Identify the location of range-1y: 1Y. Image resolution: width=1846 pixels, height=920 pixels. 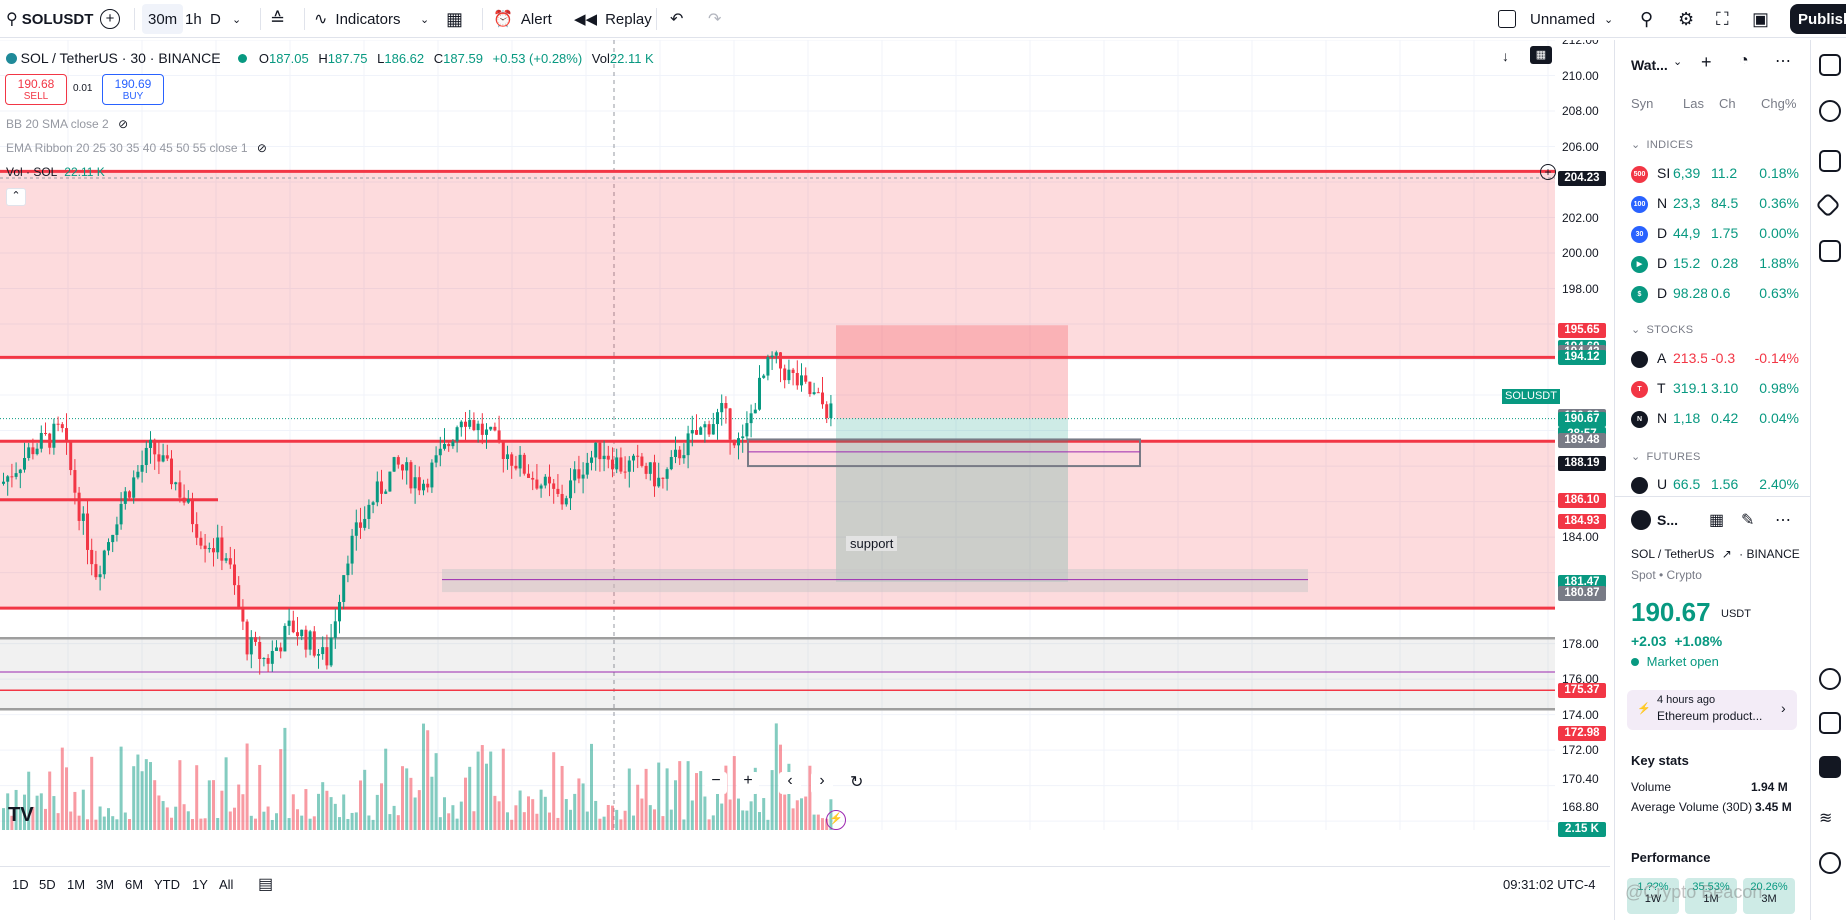
(200, 884).